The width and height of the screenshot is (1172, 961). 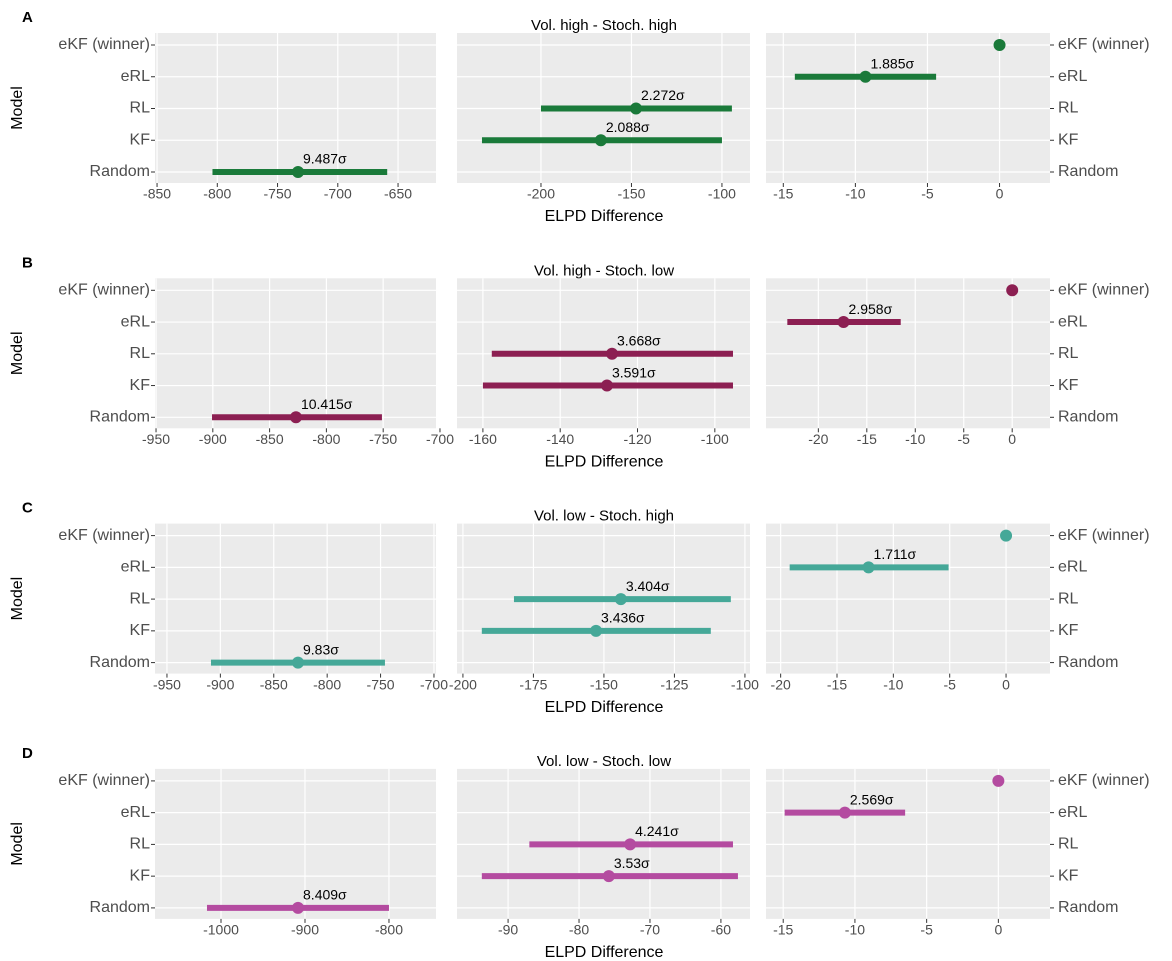 I want to click on sigma-label: 3.668σ, so click(x=639, y=341).